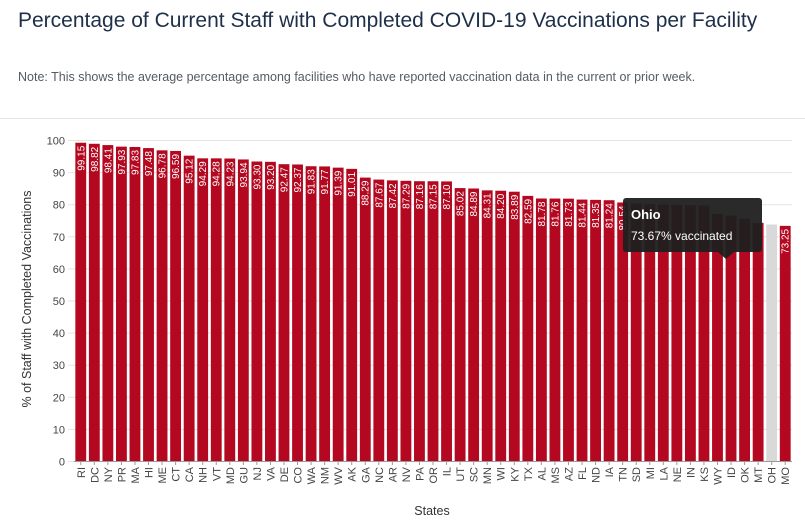 This screenshot has width=805, height=530. Describe the element at coordinates (59, 302) in the screenshot. I see `y-tick-label: 50` at that location.